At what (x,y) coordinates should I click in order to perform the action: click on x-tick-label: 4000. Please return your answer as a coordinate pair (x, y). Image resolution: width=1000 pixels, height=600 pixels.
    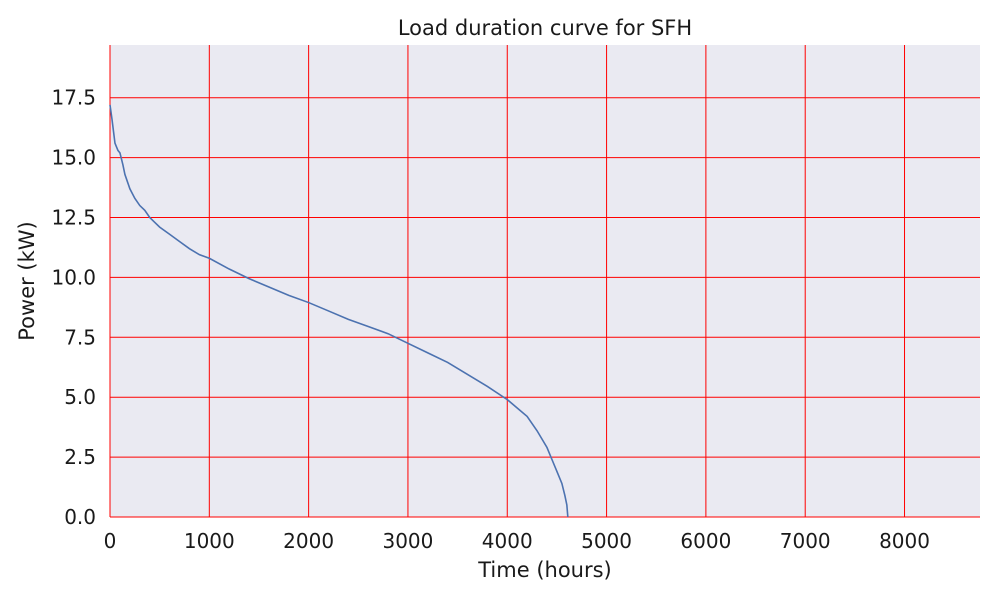
    Looking at the image, I should click on (507, 541).